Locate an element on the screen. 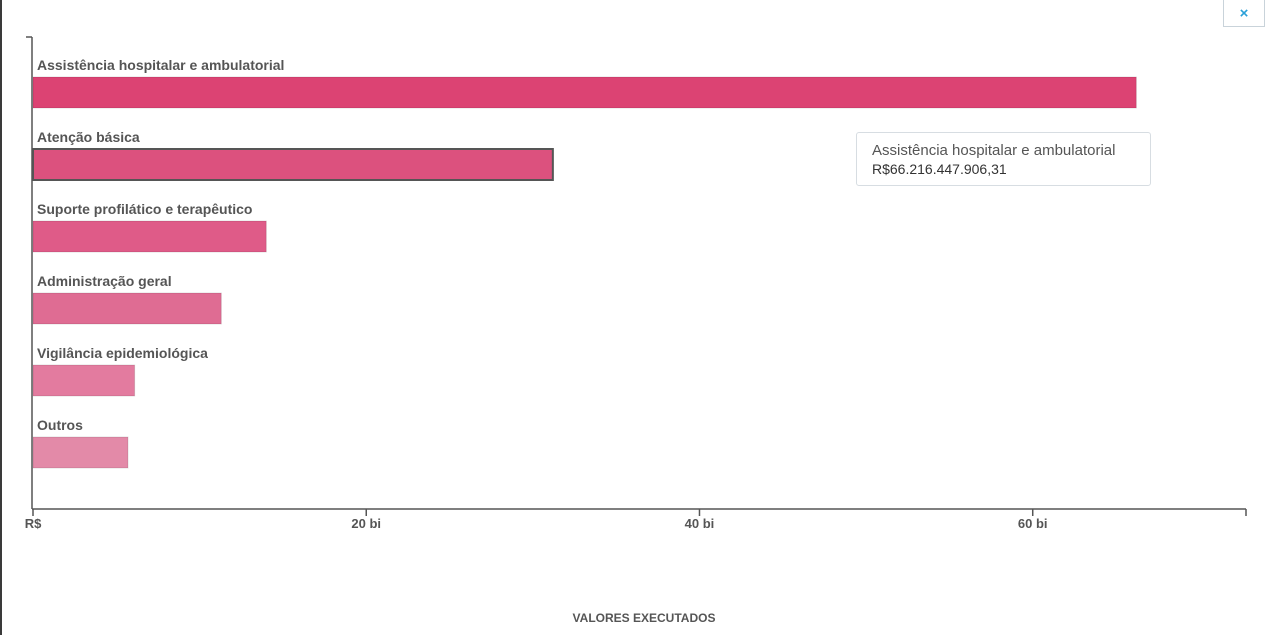 This screenshot has height=635, width=1285. bar-label: Atenção básica is located at coordinates (88, 137).